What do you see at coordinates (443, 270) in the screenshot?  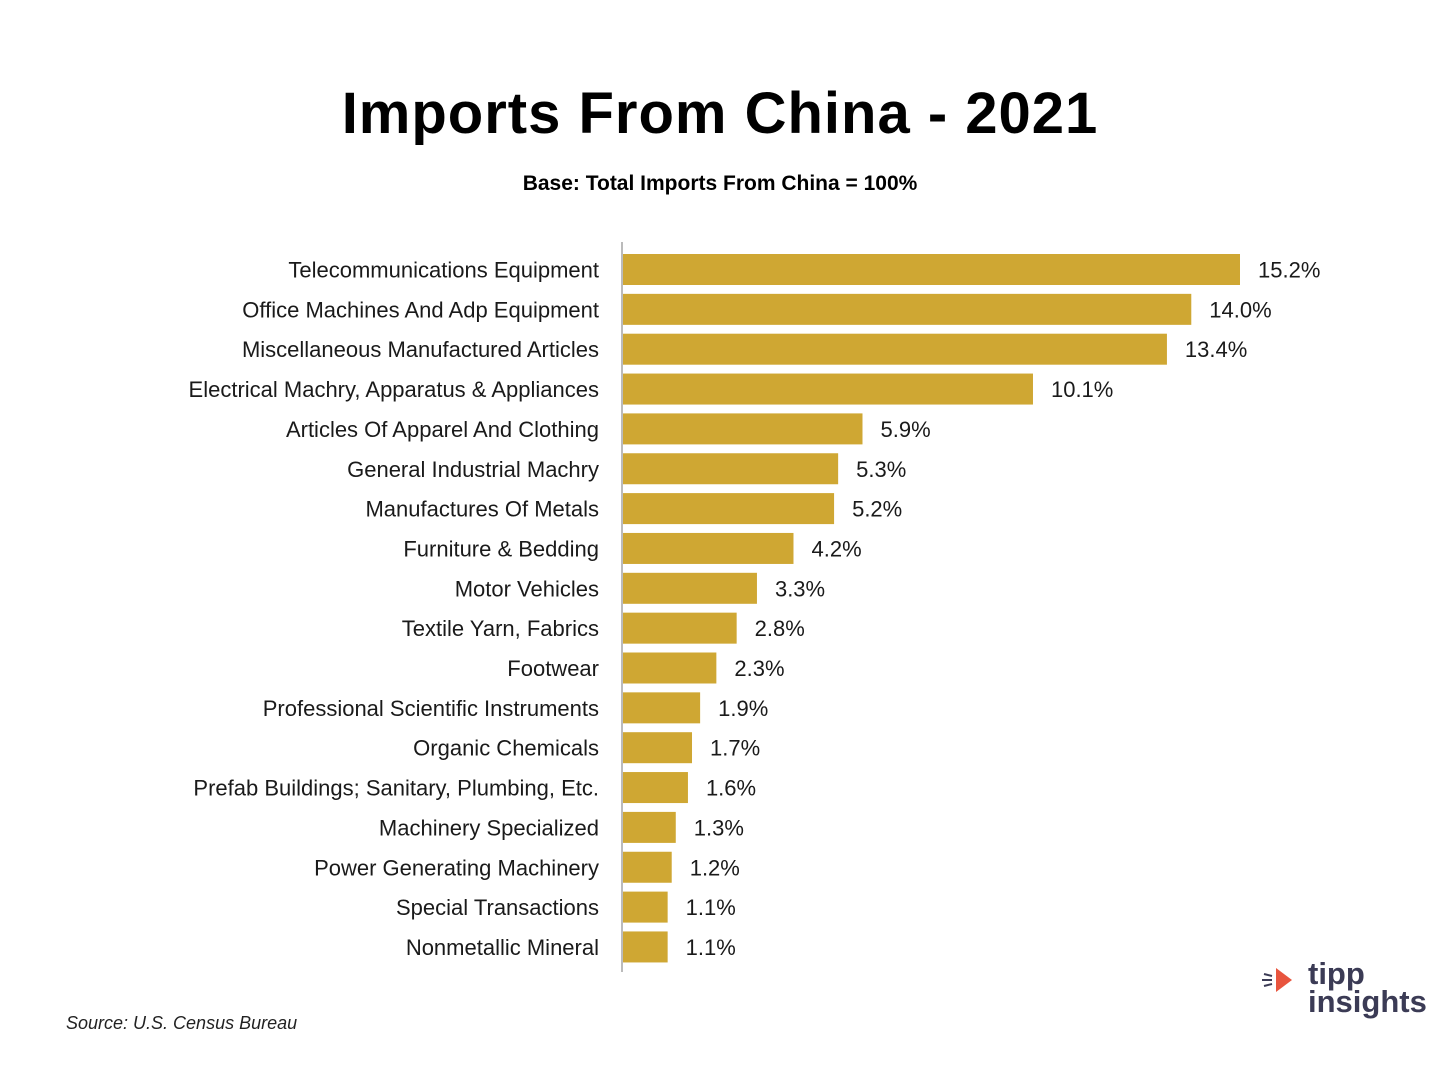 I see `category-label: Telecommunications Equipment` at bounding box center [443, 270].